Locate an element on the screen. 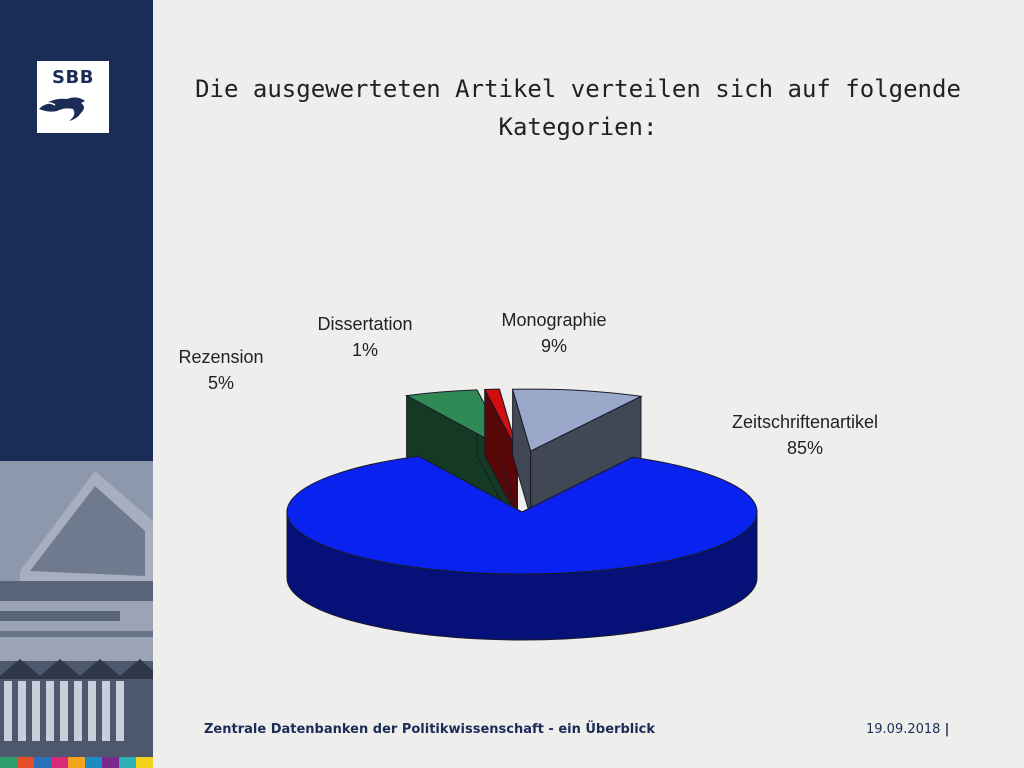 The image size is (1024, 768). pie-slice-monographie is located at coordinates (577, 453).